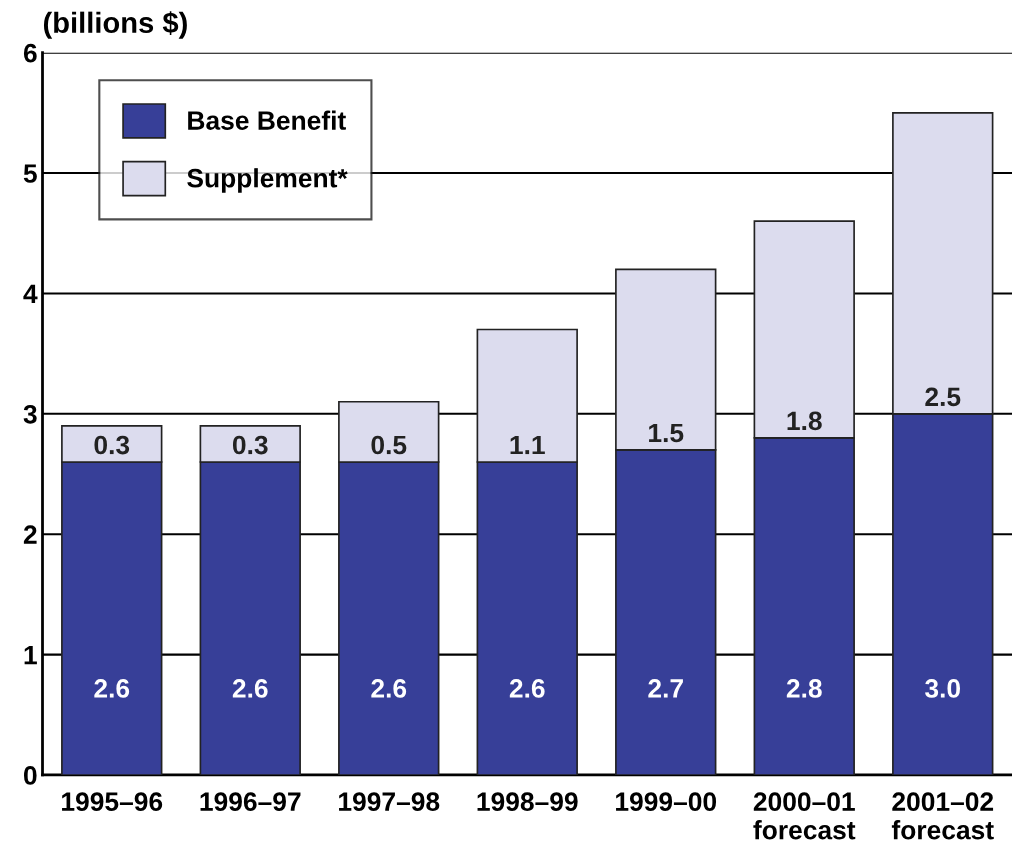 This screenshot has width=1012, height=863. I want to click on data-label: 1.8, so click(804, 421).